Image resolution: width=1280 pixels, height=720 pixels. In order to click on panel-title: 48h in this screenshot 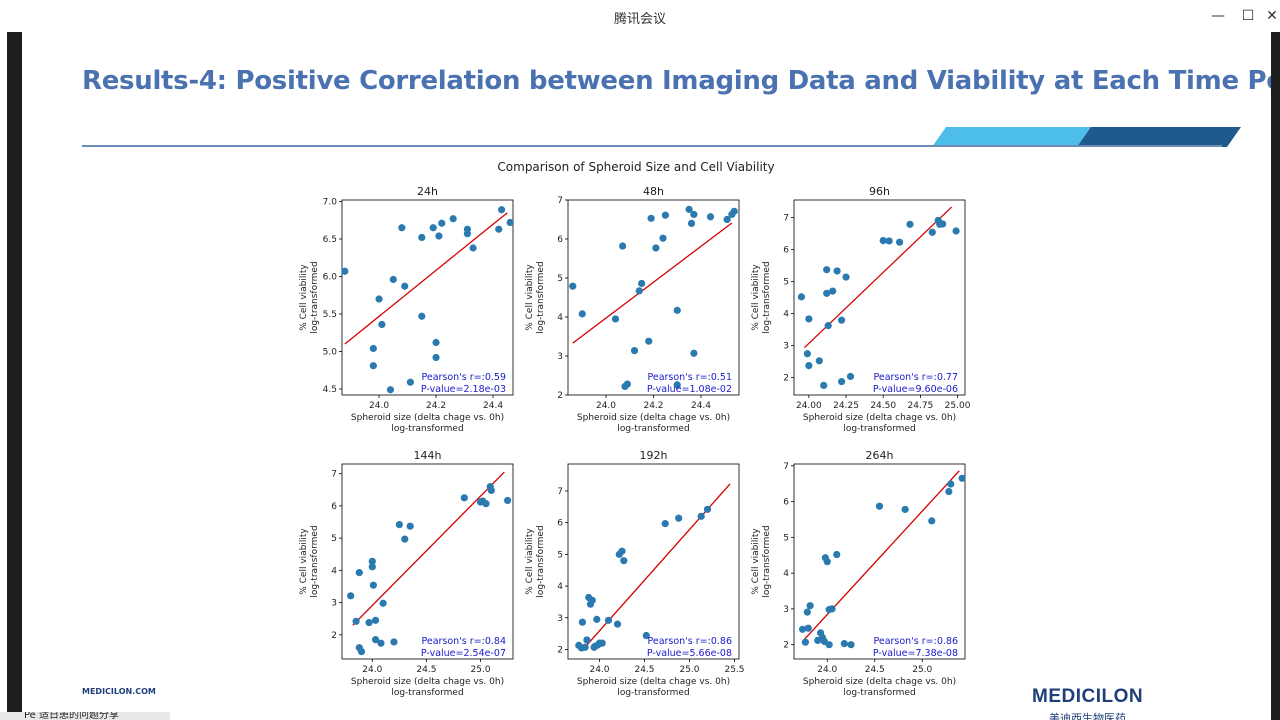, I will do `click(653, 191)`.